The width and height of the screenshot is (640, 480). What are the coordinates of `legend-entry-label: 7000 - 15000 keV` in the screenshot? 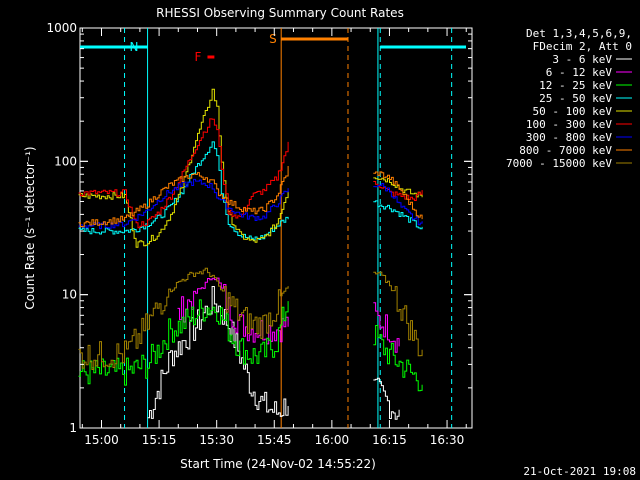 It's located at (559, 163).